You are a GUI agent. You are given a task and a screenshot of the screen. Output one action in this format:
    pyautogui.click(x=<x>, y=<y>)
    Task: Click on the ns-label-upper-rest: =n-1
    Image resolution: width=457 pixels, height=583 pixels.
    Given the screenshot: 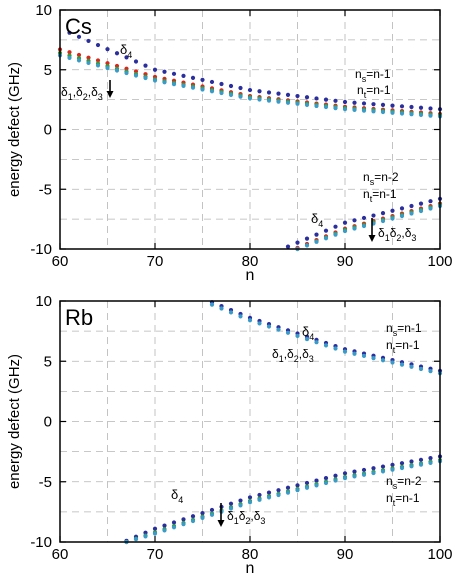 What is the action you would take?
    pyautogui.click(x=409, y=328)
    